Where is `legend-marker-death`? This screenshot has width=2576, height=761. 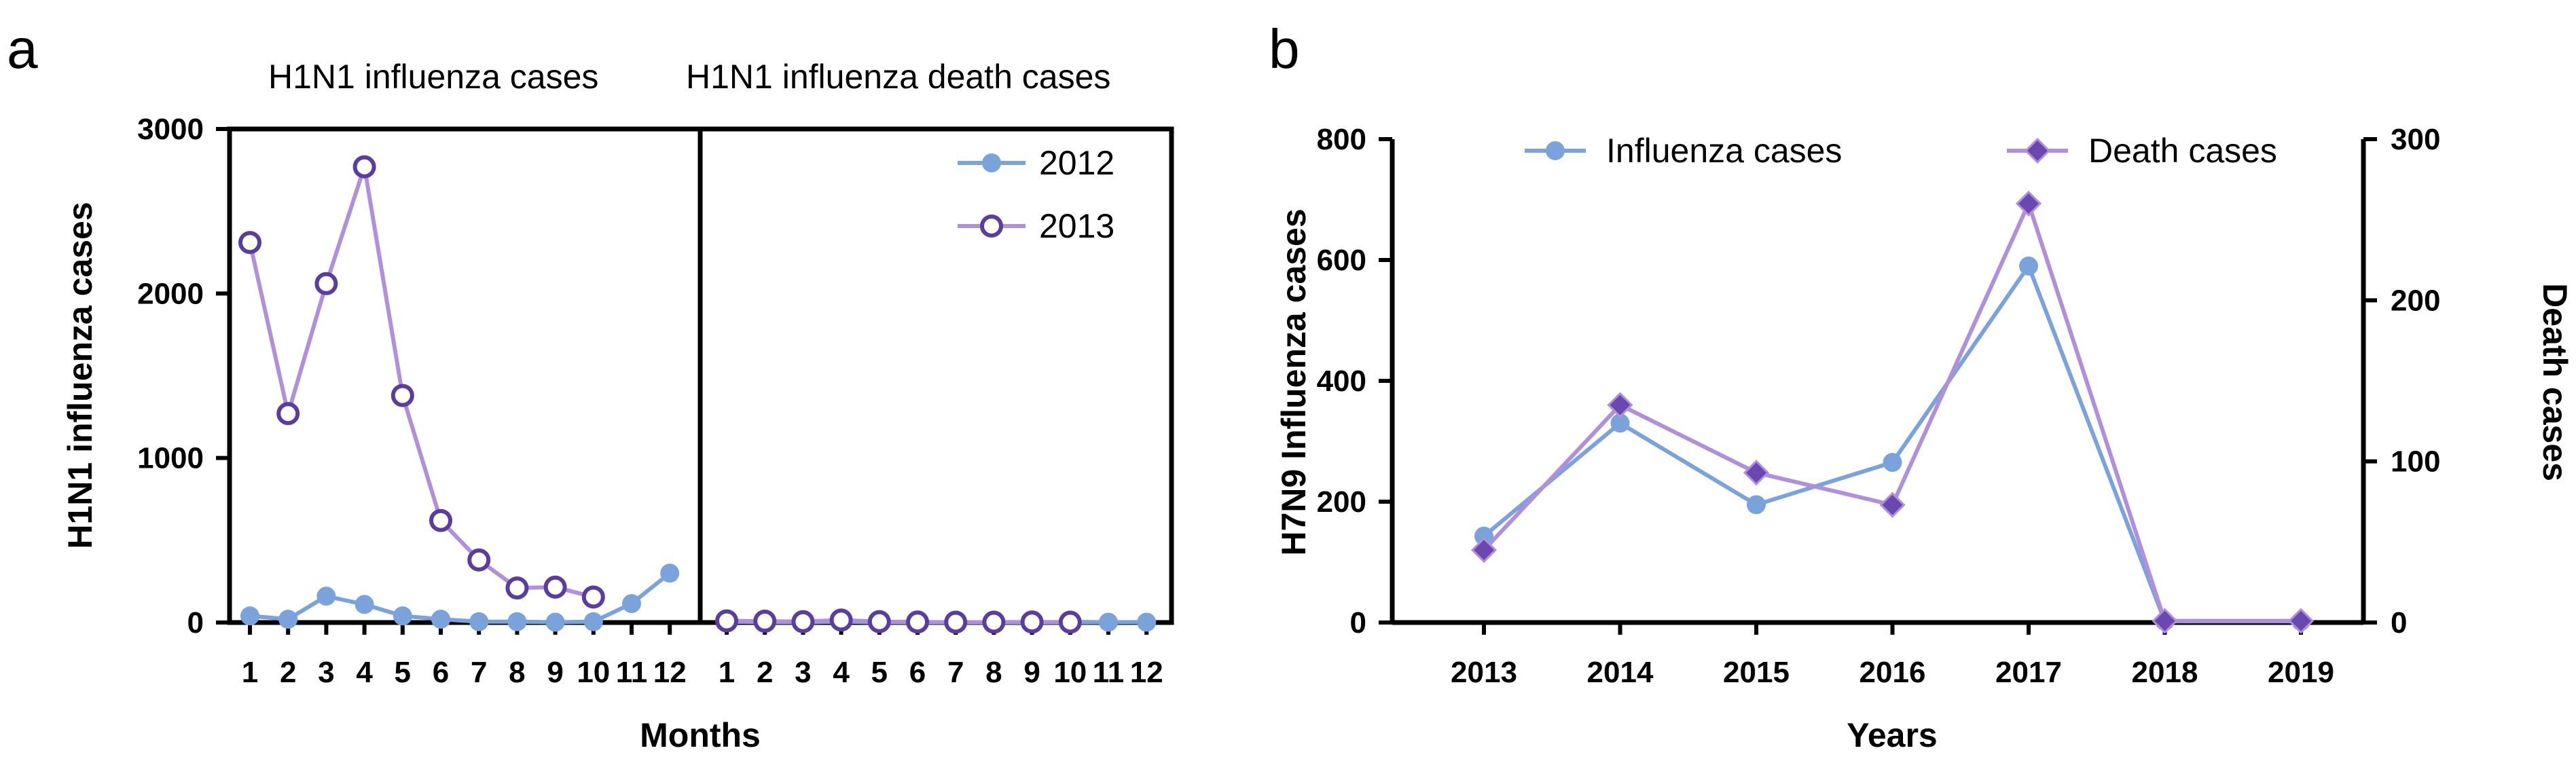
legend-marker-death is located at coordinates (2037, 150).